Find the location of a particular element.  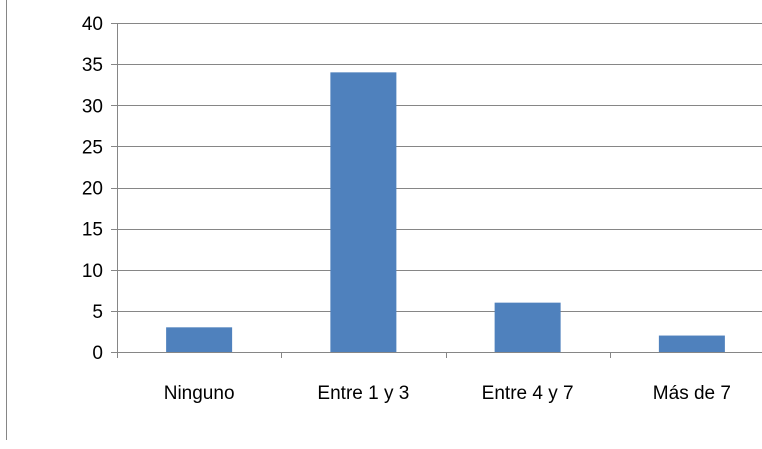

x-tick-label-0: Ninguno is located at coordinates (199, 393).